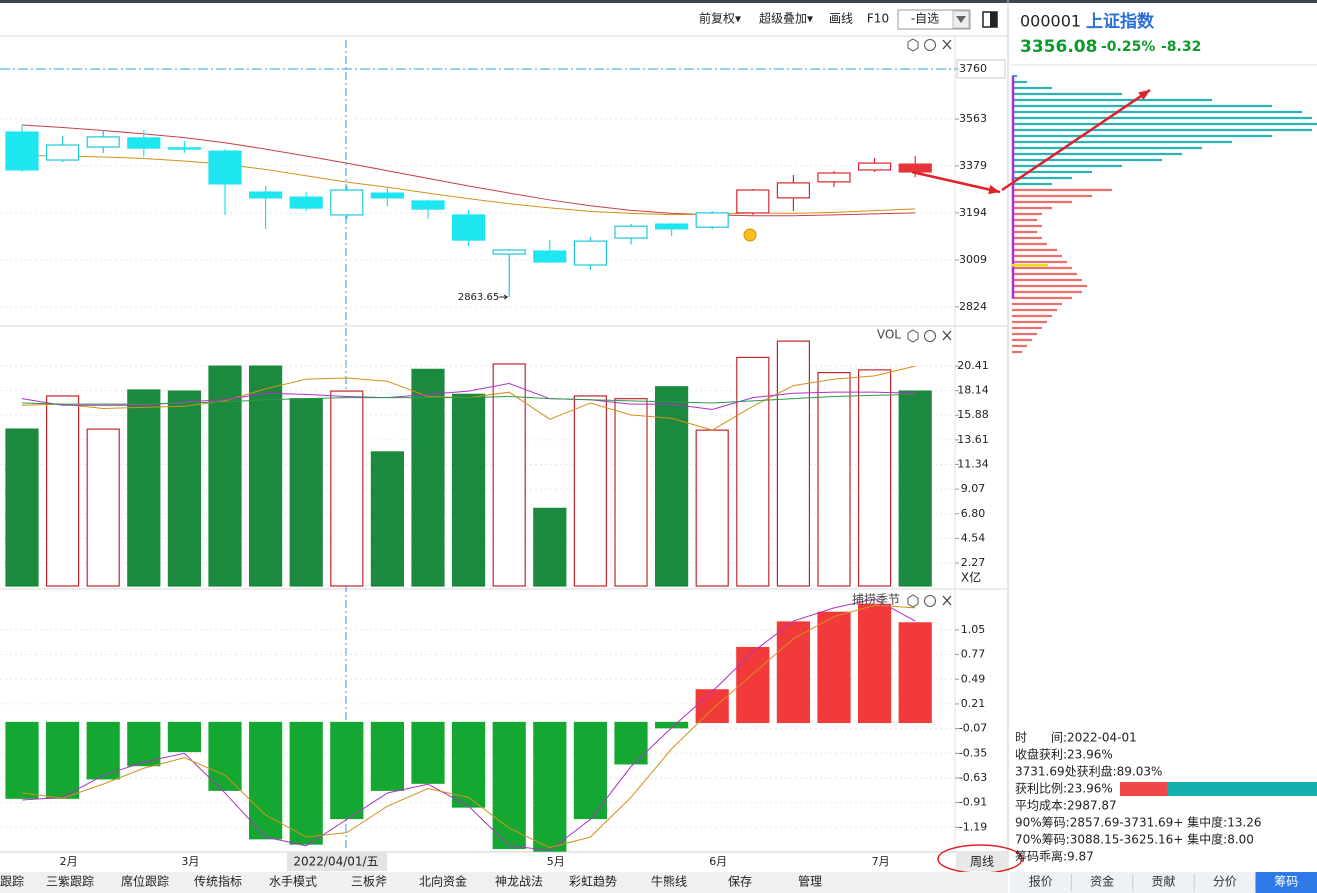  What do you see at coordinates (973, 463) in the screenshot?
I see `y-tick-label: 11.34` at bounding box center [973, 463].